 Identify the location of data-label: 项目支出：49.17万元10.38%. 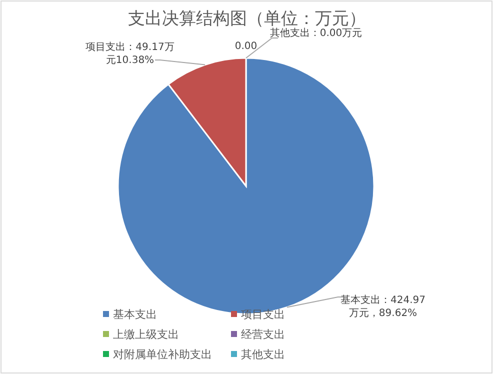
(130, 53).